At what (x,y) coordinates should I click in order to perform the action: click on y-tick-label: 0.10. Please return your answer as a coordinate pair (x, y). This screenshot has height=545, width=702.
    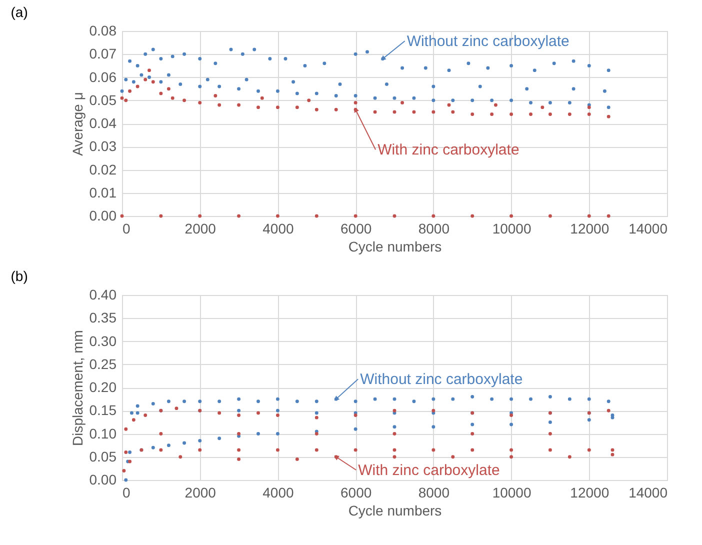
    Looking at the image, I should click on (103, 433).